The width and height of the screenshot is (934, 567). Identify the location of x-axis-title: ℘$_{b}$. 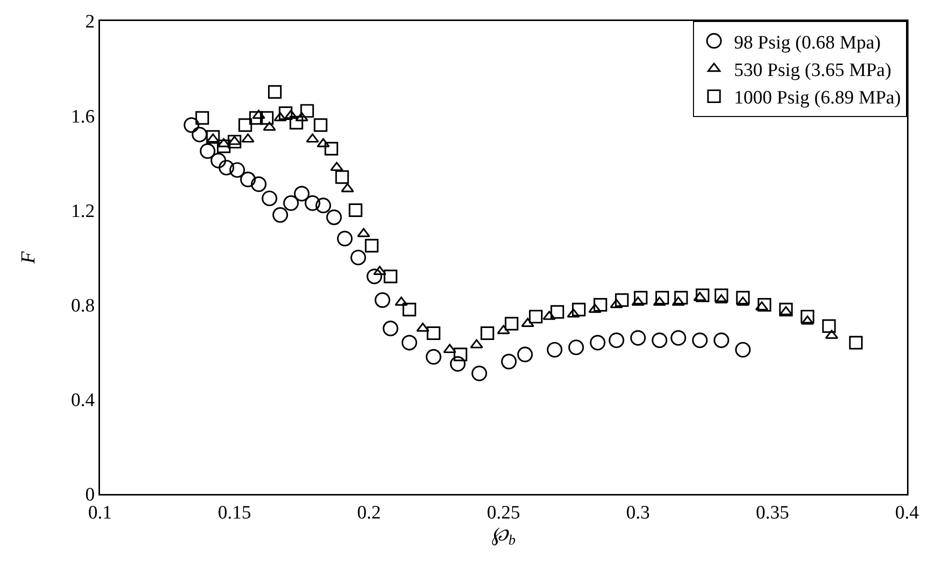
(504, 536).